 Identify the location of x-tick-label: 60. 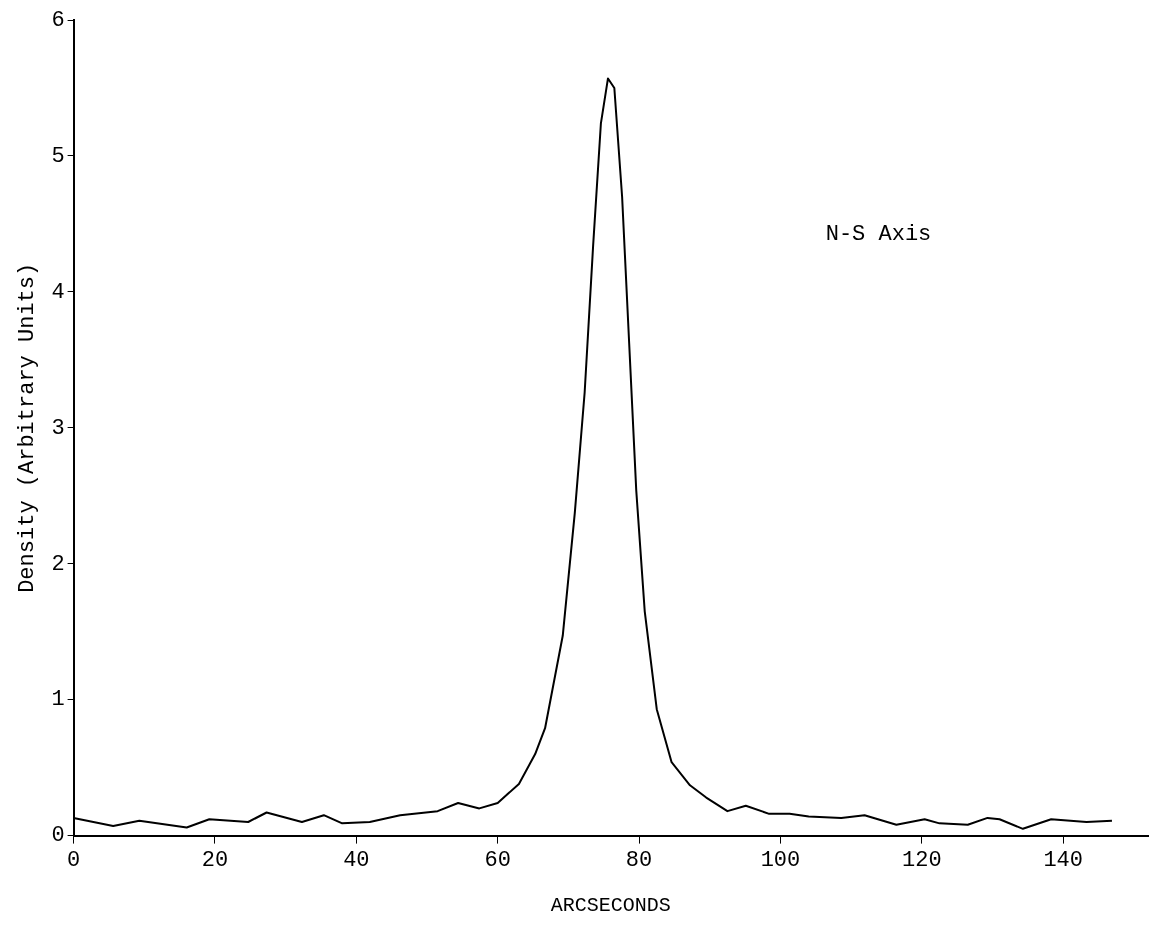
(497, 860).